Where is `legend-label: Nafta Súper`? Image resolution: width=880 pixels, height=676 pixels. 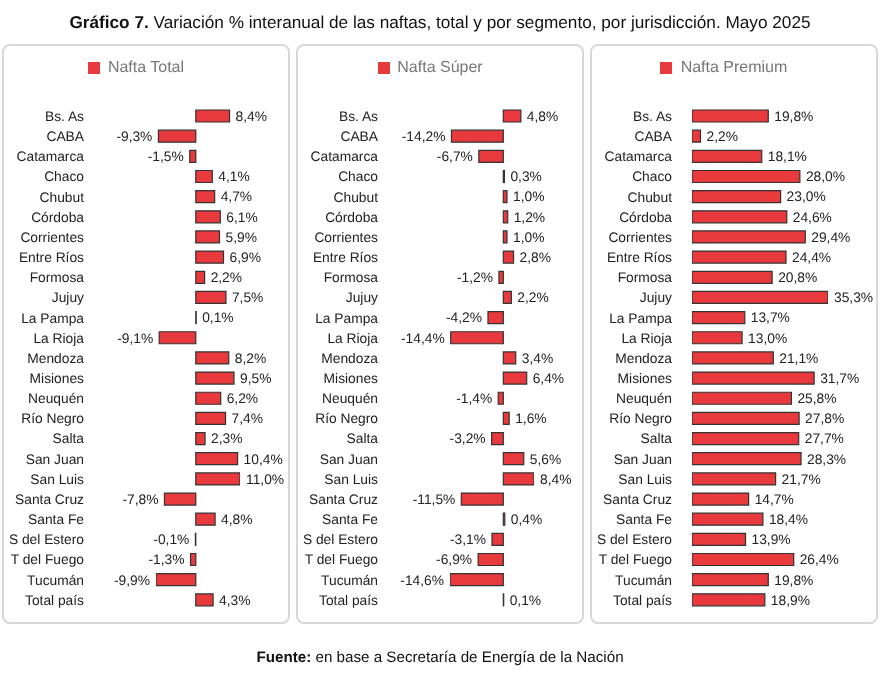
legend-label: Nafta Súper is located at coordinates (440, 67).